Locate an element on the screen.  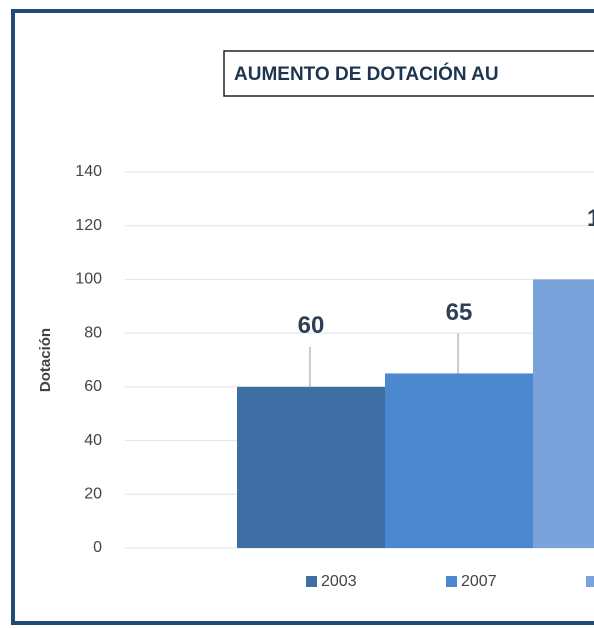
y-axis-title: Dotación is located at coordinates (45, 360).